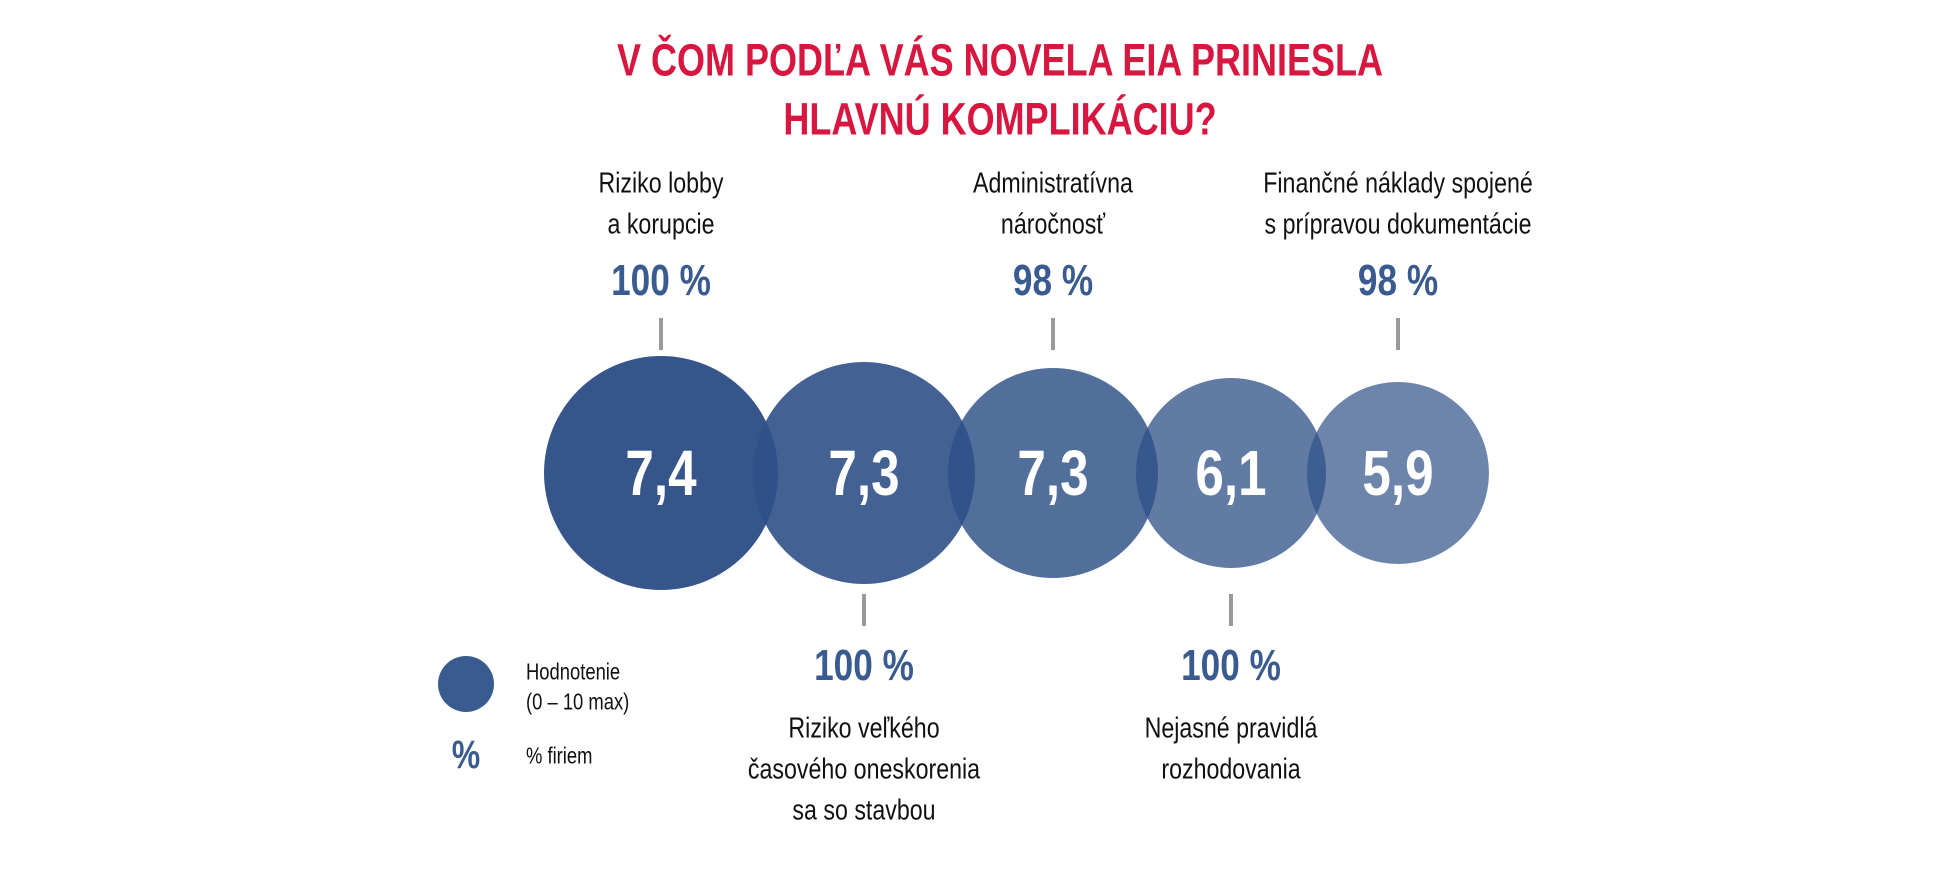  I want to click on rating-value: 5,9, so click(1398, 473).